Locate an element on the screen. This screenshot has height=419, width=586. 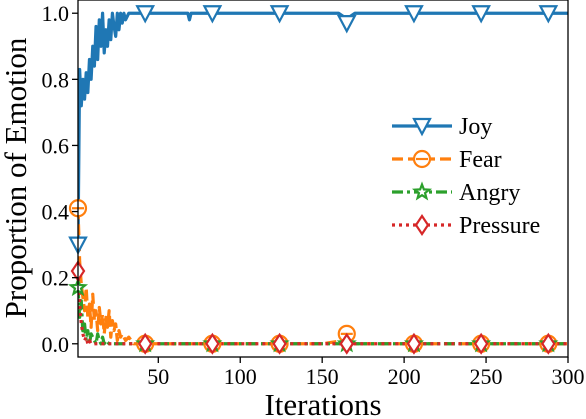
legend-label: Angry is located at coordinates (489, 193).